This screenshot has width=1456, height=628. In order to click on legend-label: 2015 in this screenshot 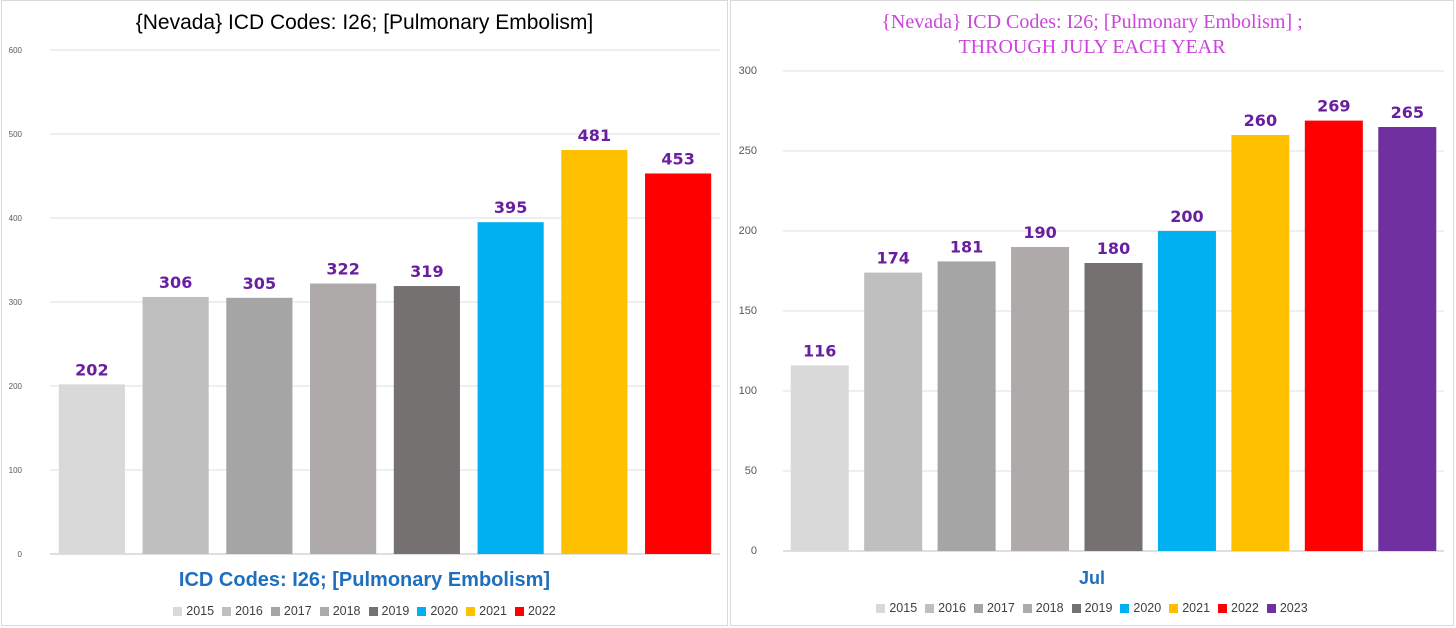, I will do `click(200, 611)`.